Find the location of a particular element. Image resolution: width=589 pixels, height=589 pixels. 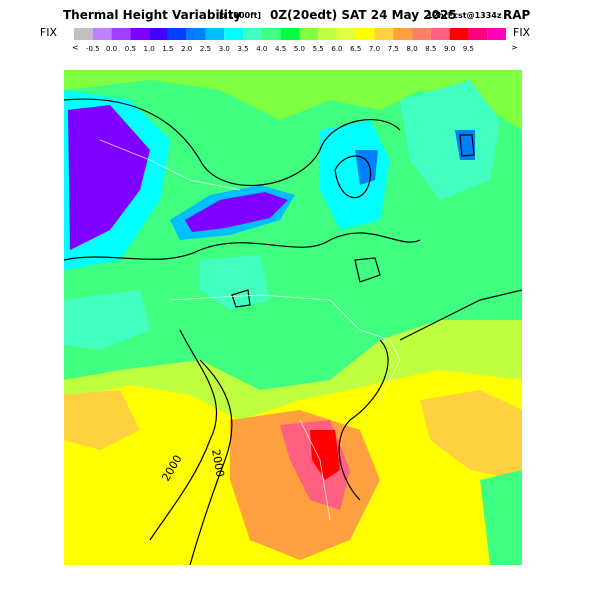

colorbar-label: 7.5 is located at coordinates (393, 49).